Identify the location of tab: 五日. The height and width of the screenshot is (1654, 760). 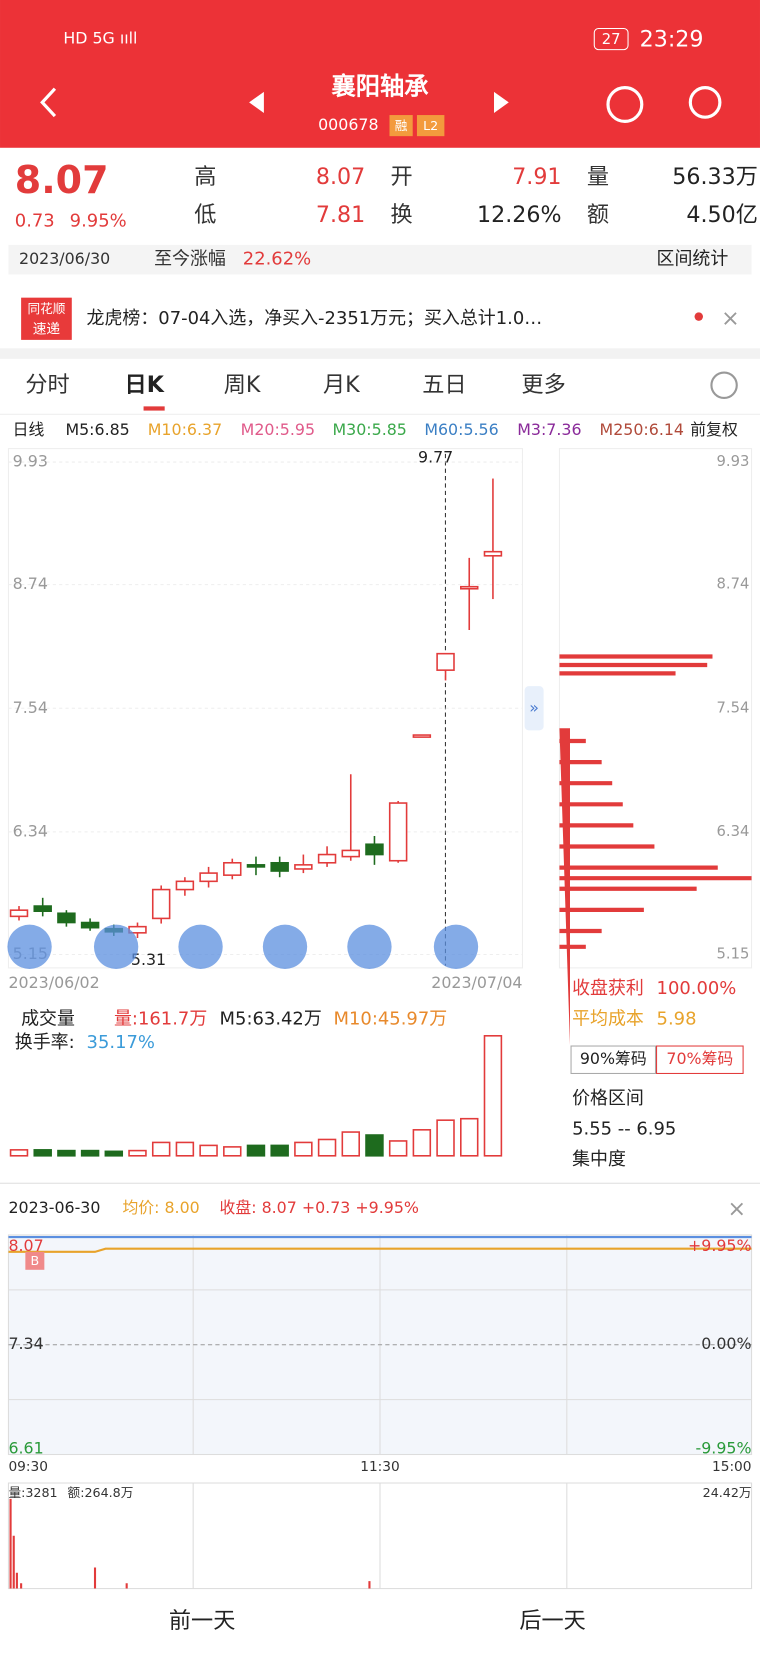
(444, 385).